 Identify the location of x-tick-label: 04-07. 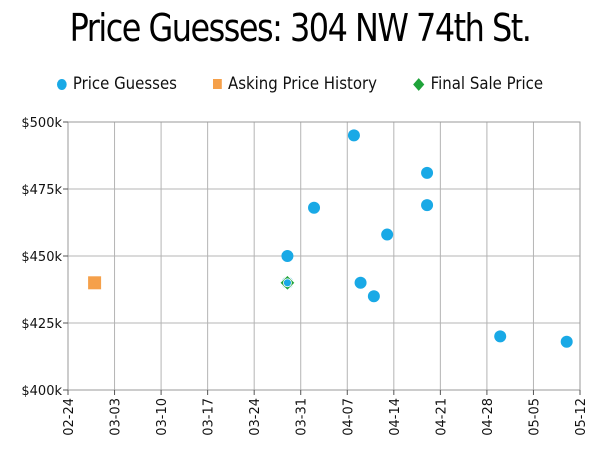
(348, 417).